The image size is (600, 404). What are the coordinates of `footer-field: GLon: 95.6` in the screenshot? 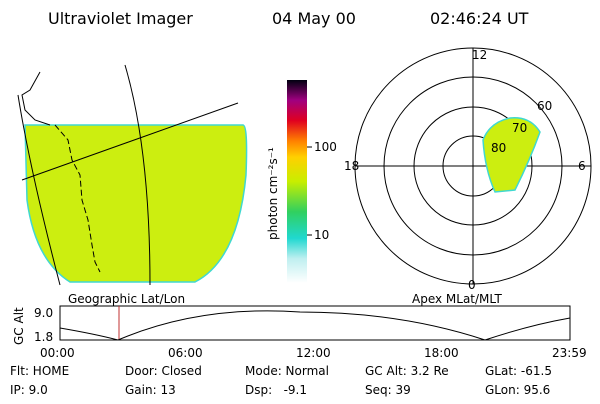 It's located at (517, 390).